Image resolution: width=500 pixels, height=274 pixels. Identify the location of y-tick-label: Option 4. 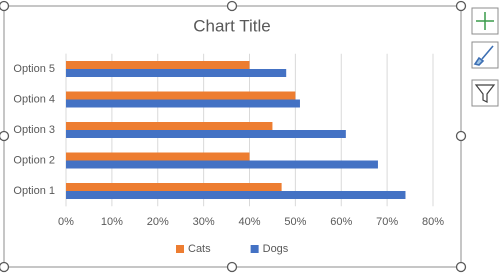
(34, 99).